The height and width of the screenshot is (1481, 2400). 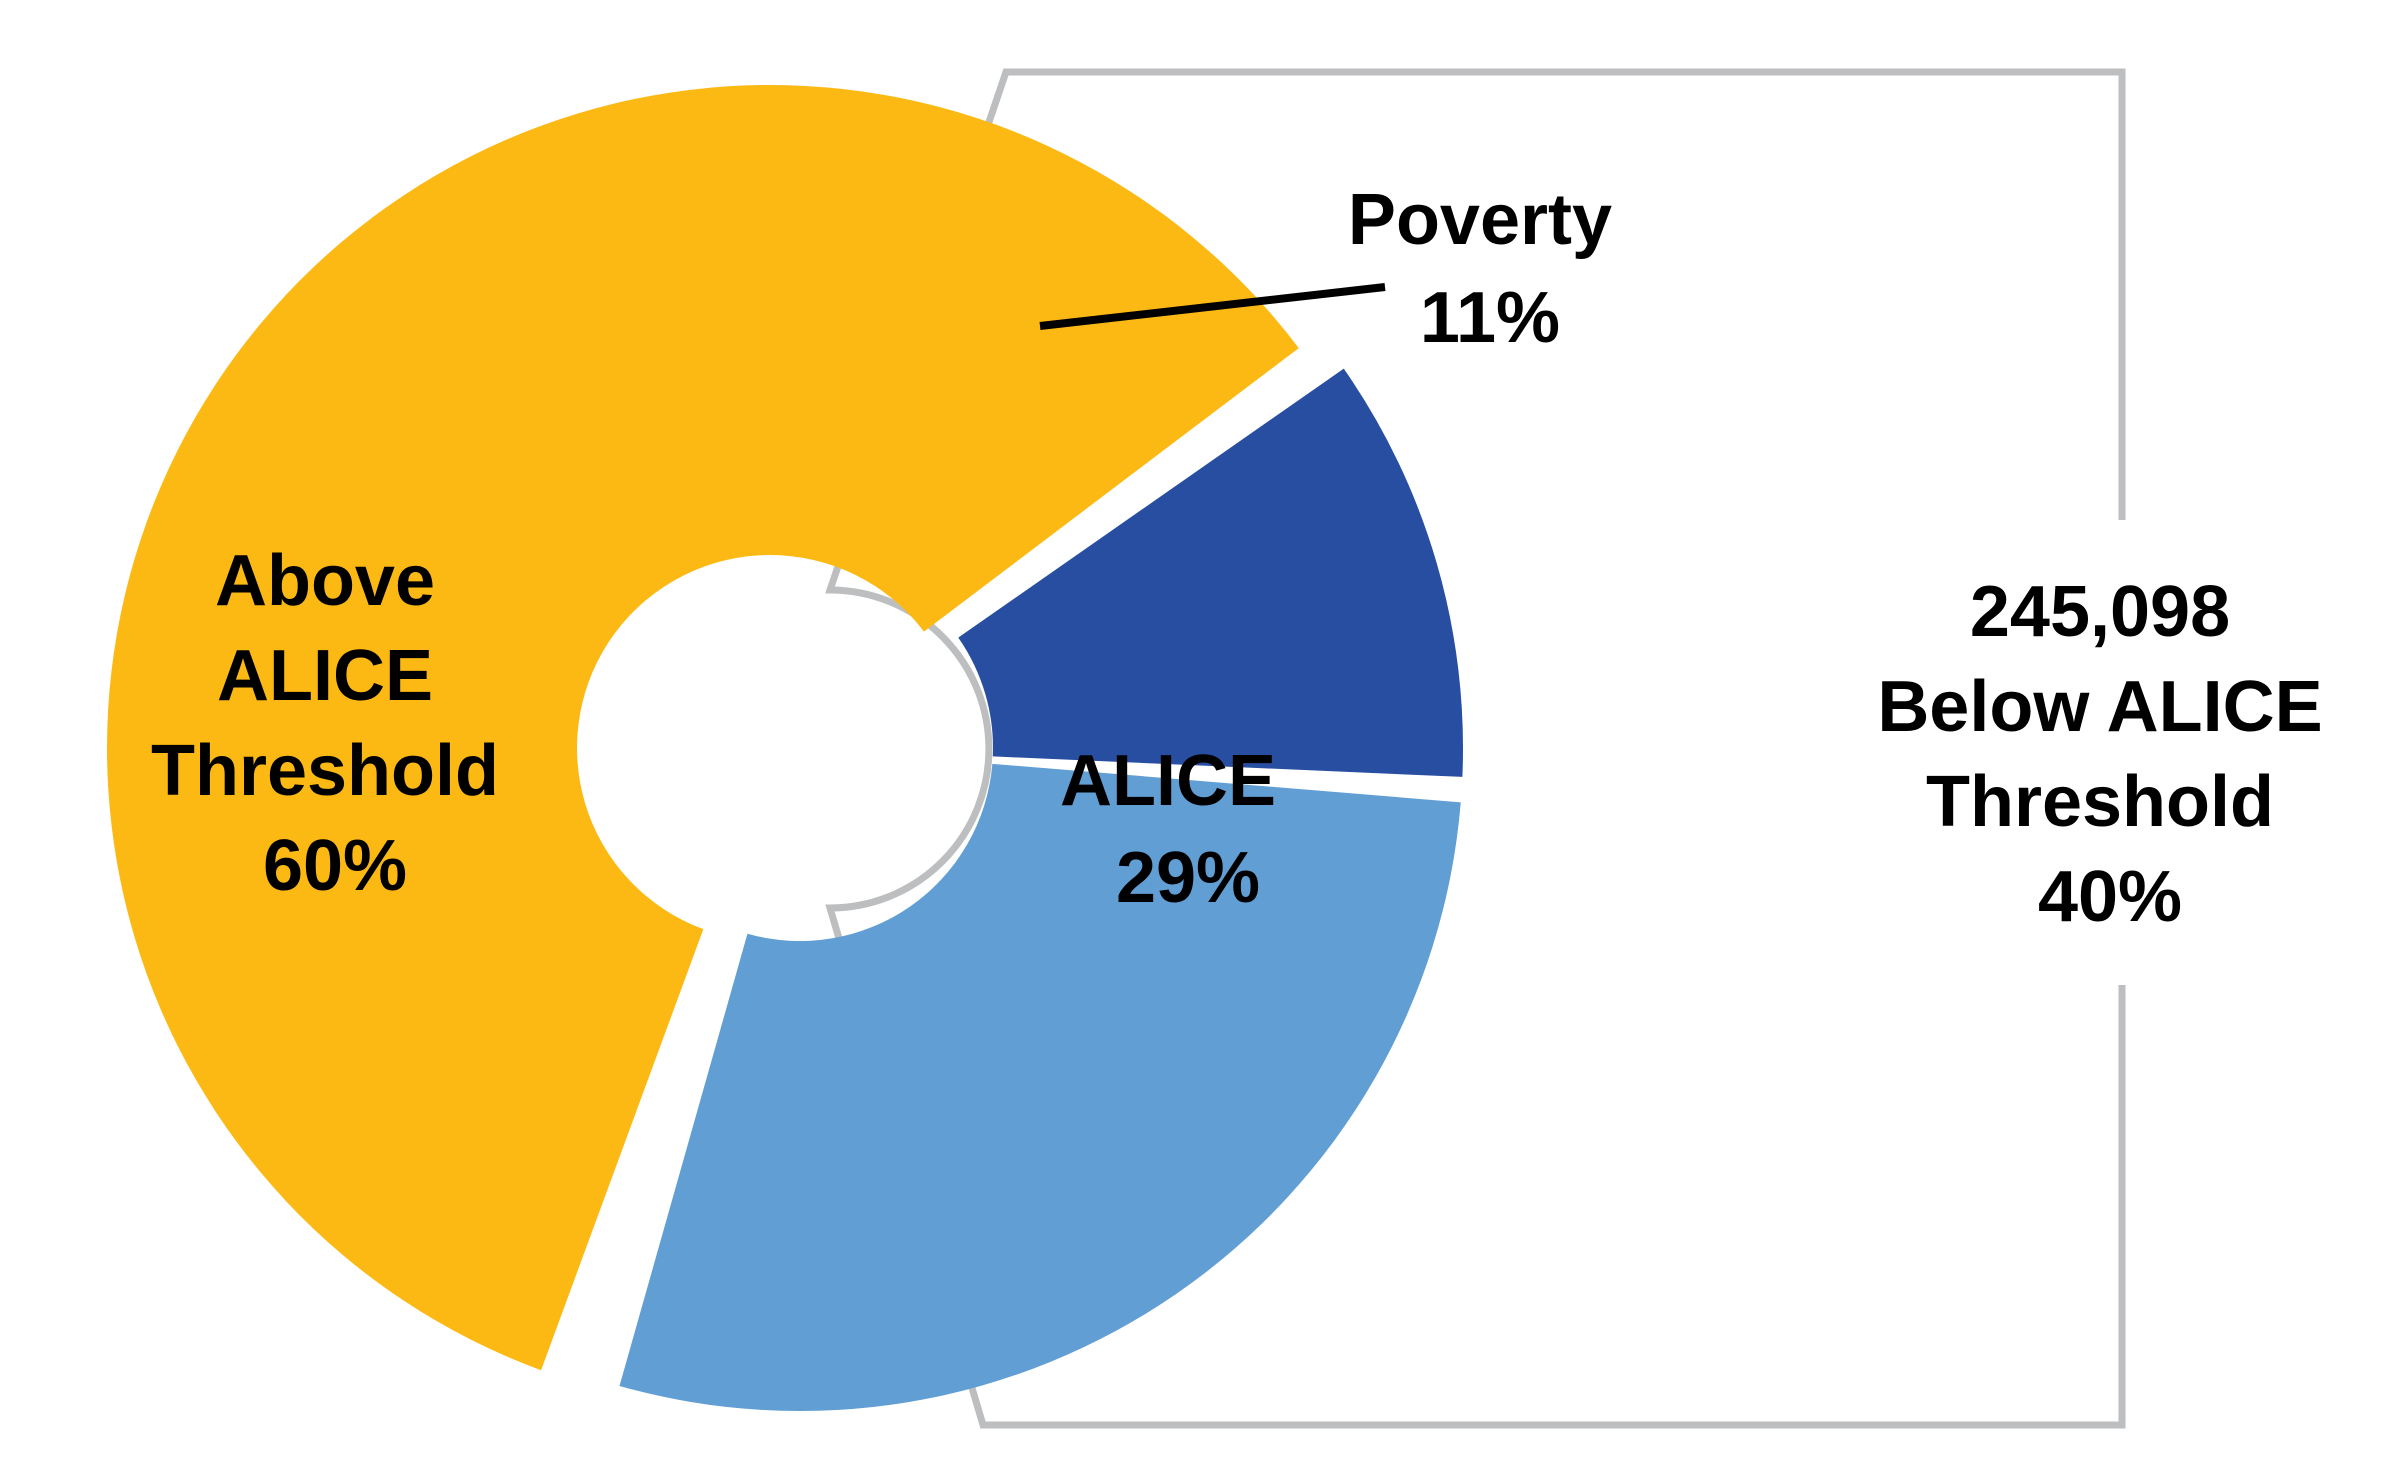 What do you see at coordinates (1178, 829) in the screenshot?
I see `label-alice: ALICE 29%` at bounding box center [1178, 829].